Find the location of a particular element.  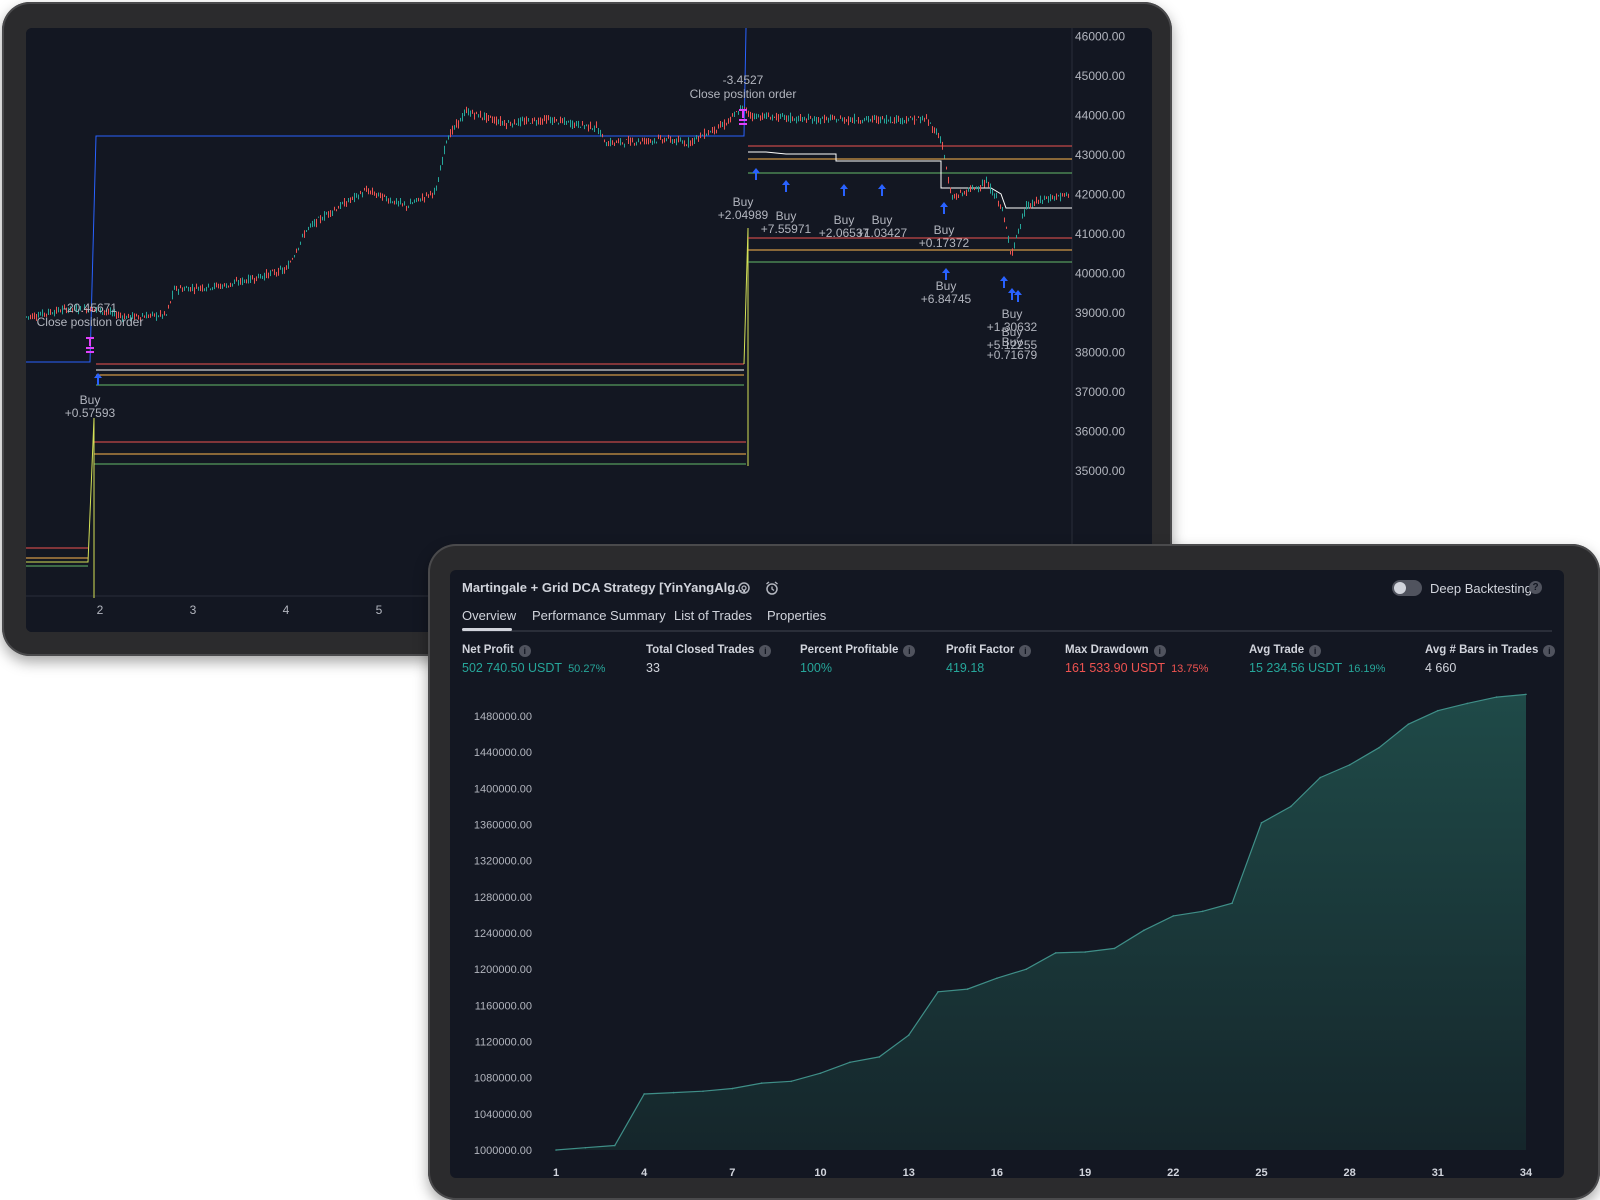

deep-backtesting-toggle is located at coordinates (1407, 588).